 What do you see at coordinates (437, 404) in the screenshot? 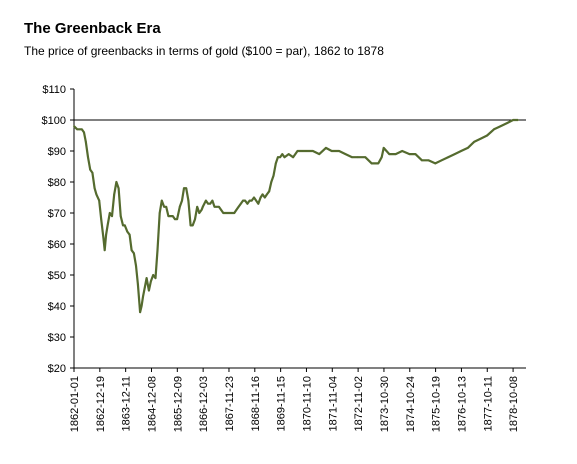
I see `x-tick-label: 1875-10-19` at bounding box center [437, 404].